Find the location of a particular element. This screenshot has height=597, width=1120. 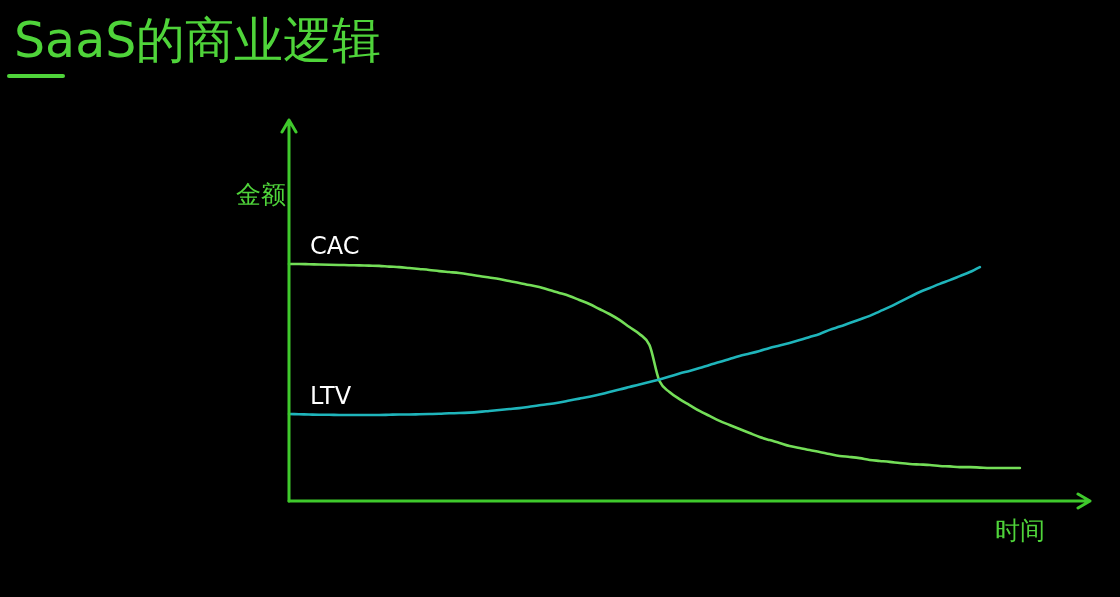

series-label: CAC is located at coordinates (335, 246).